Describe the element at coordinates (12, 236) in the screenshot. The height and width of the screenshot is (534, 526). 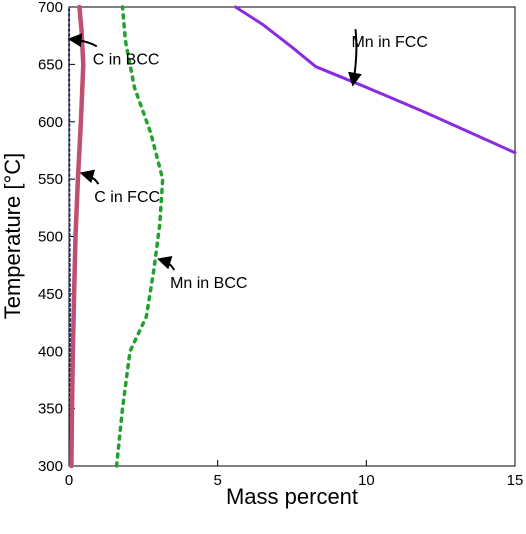
I see `y-axis-title: Temperature [°C]` at that location.